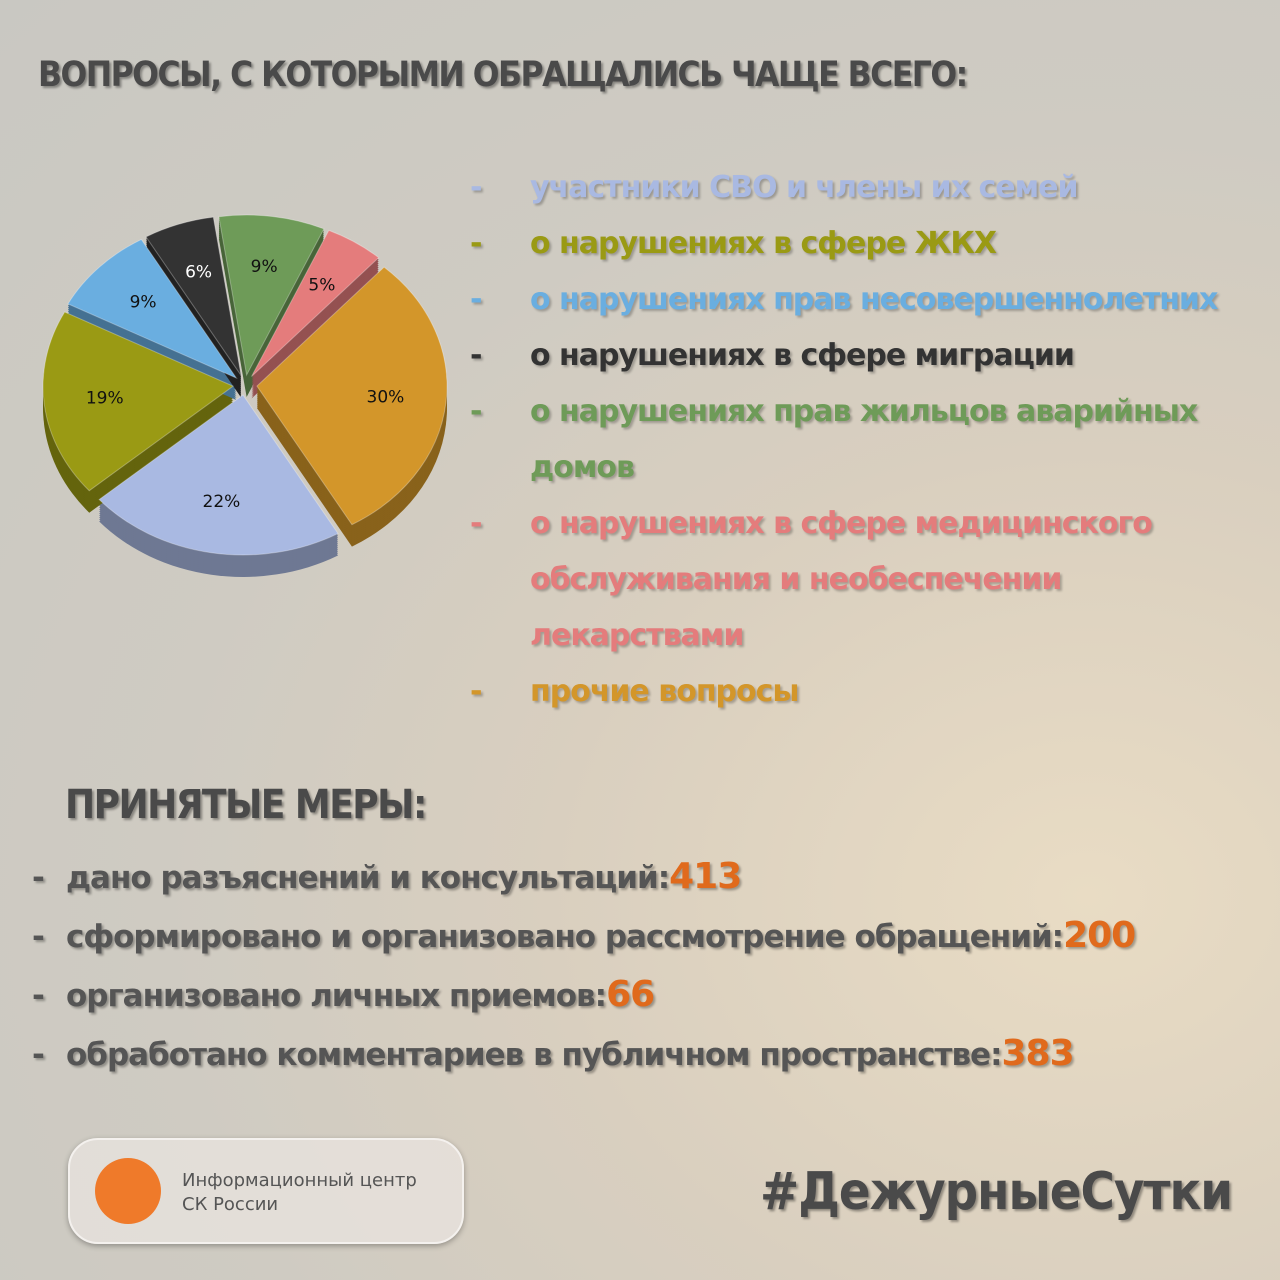 The height and width of the screenshot is (1280, 1280). Describe the element at coordinates (705, 876) in the screenshot. I see `measure-value: 413` at that location.